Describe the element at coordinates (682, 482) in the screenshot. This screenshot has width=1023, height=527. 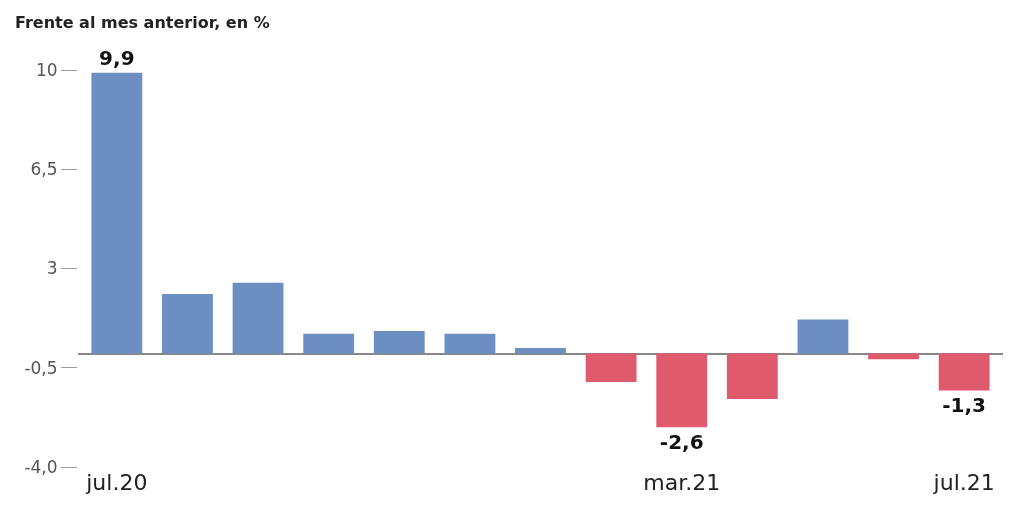
I see `x-tick-label: mar.21` at that location.